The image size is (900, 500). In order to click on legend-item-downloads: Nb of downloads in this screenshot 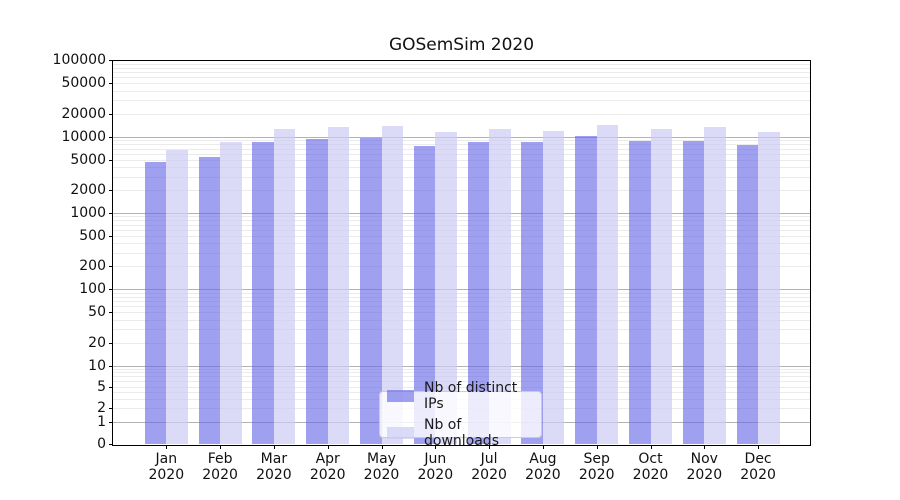, I will do `click(460, 433)`.